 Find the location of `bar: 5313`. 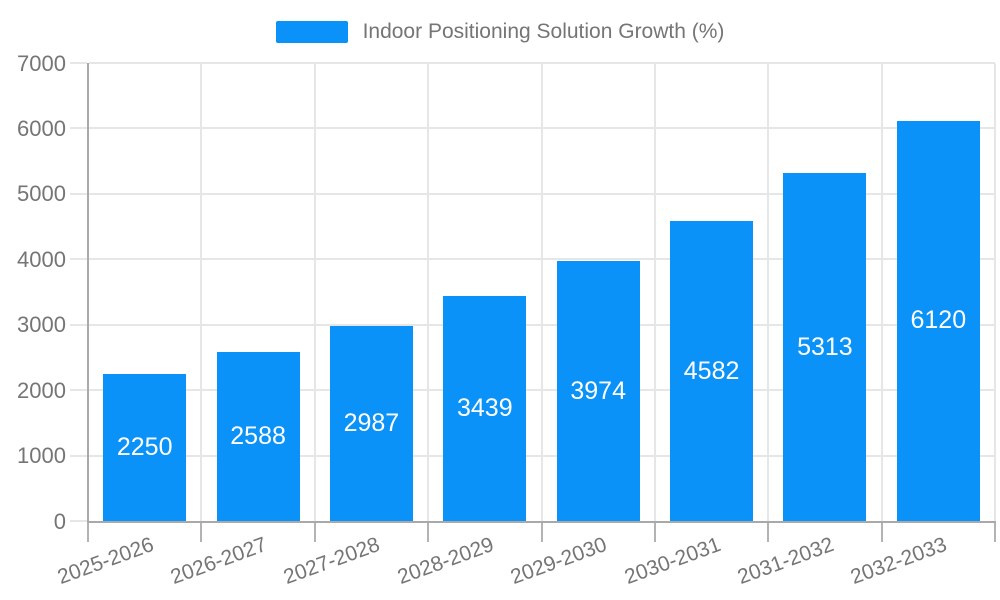

bar: 5313 is located at coordinates (825, 347).